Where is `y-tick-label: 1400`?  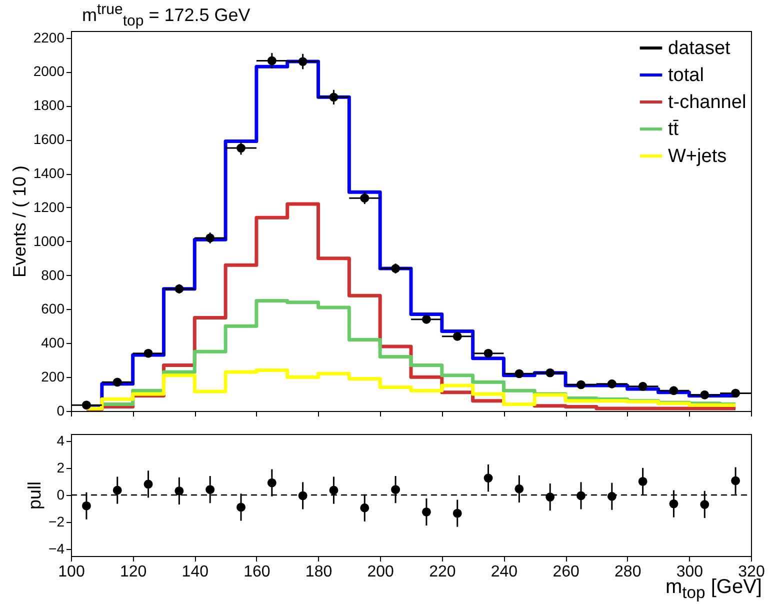 y-tick-label: 1400 is located at coordinates (49, 173).